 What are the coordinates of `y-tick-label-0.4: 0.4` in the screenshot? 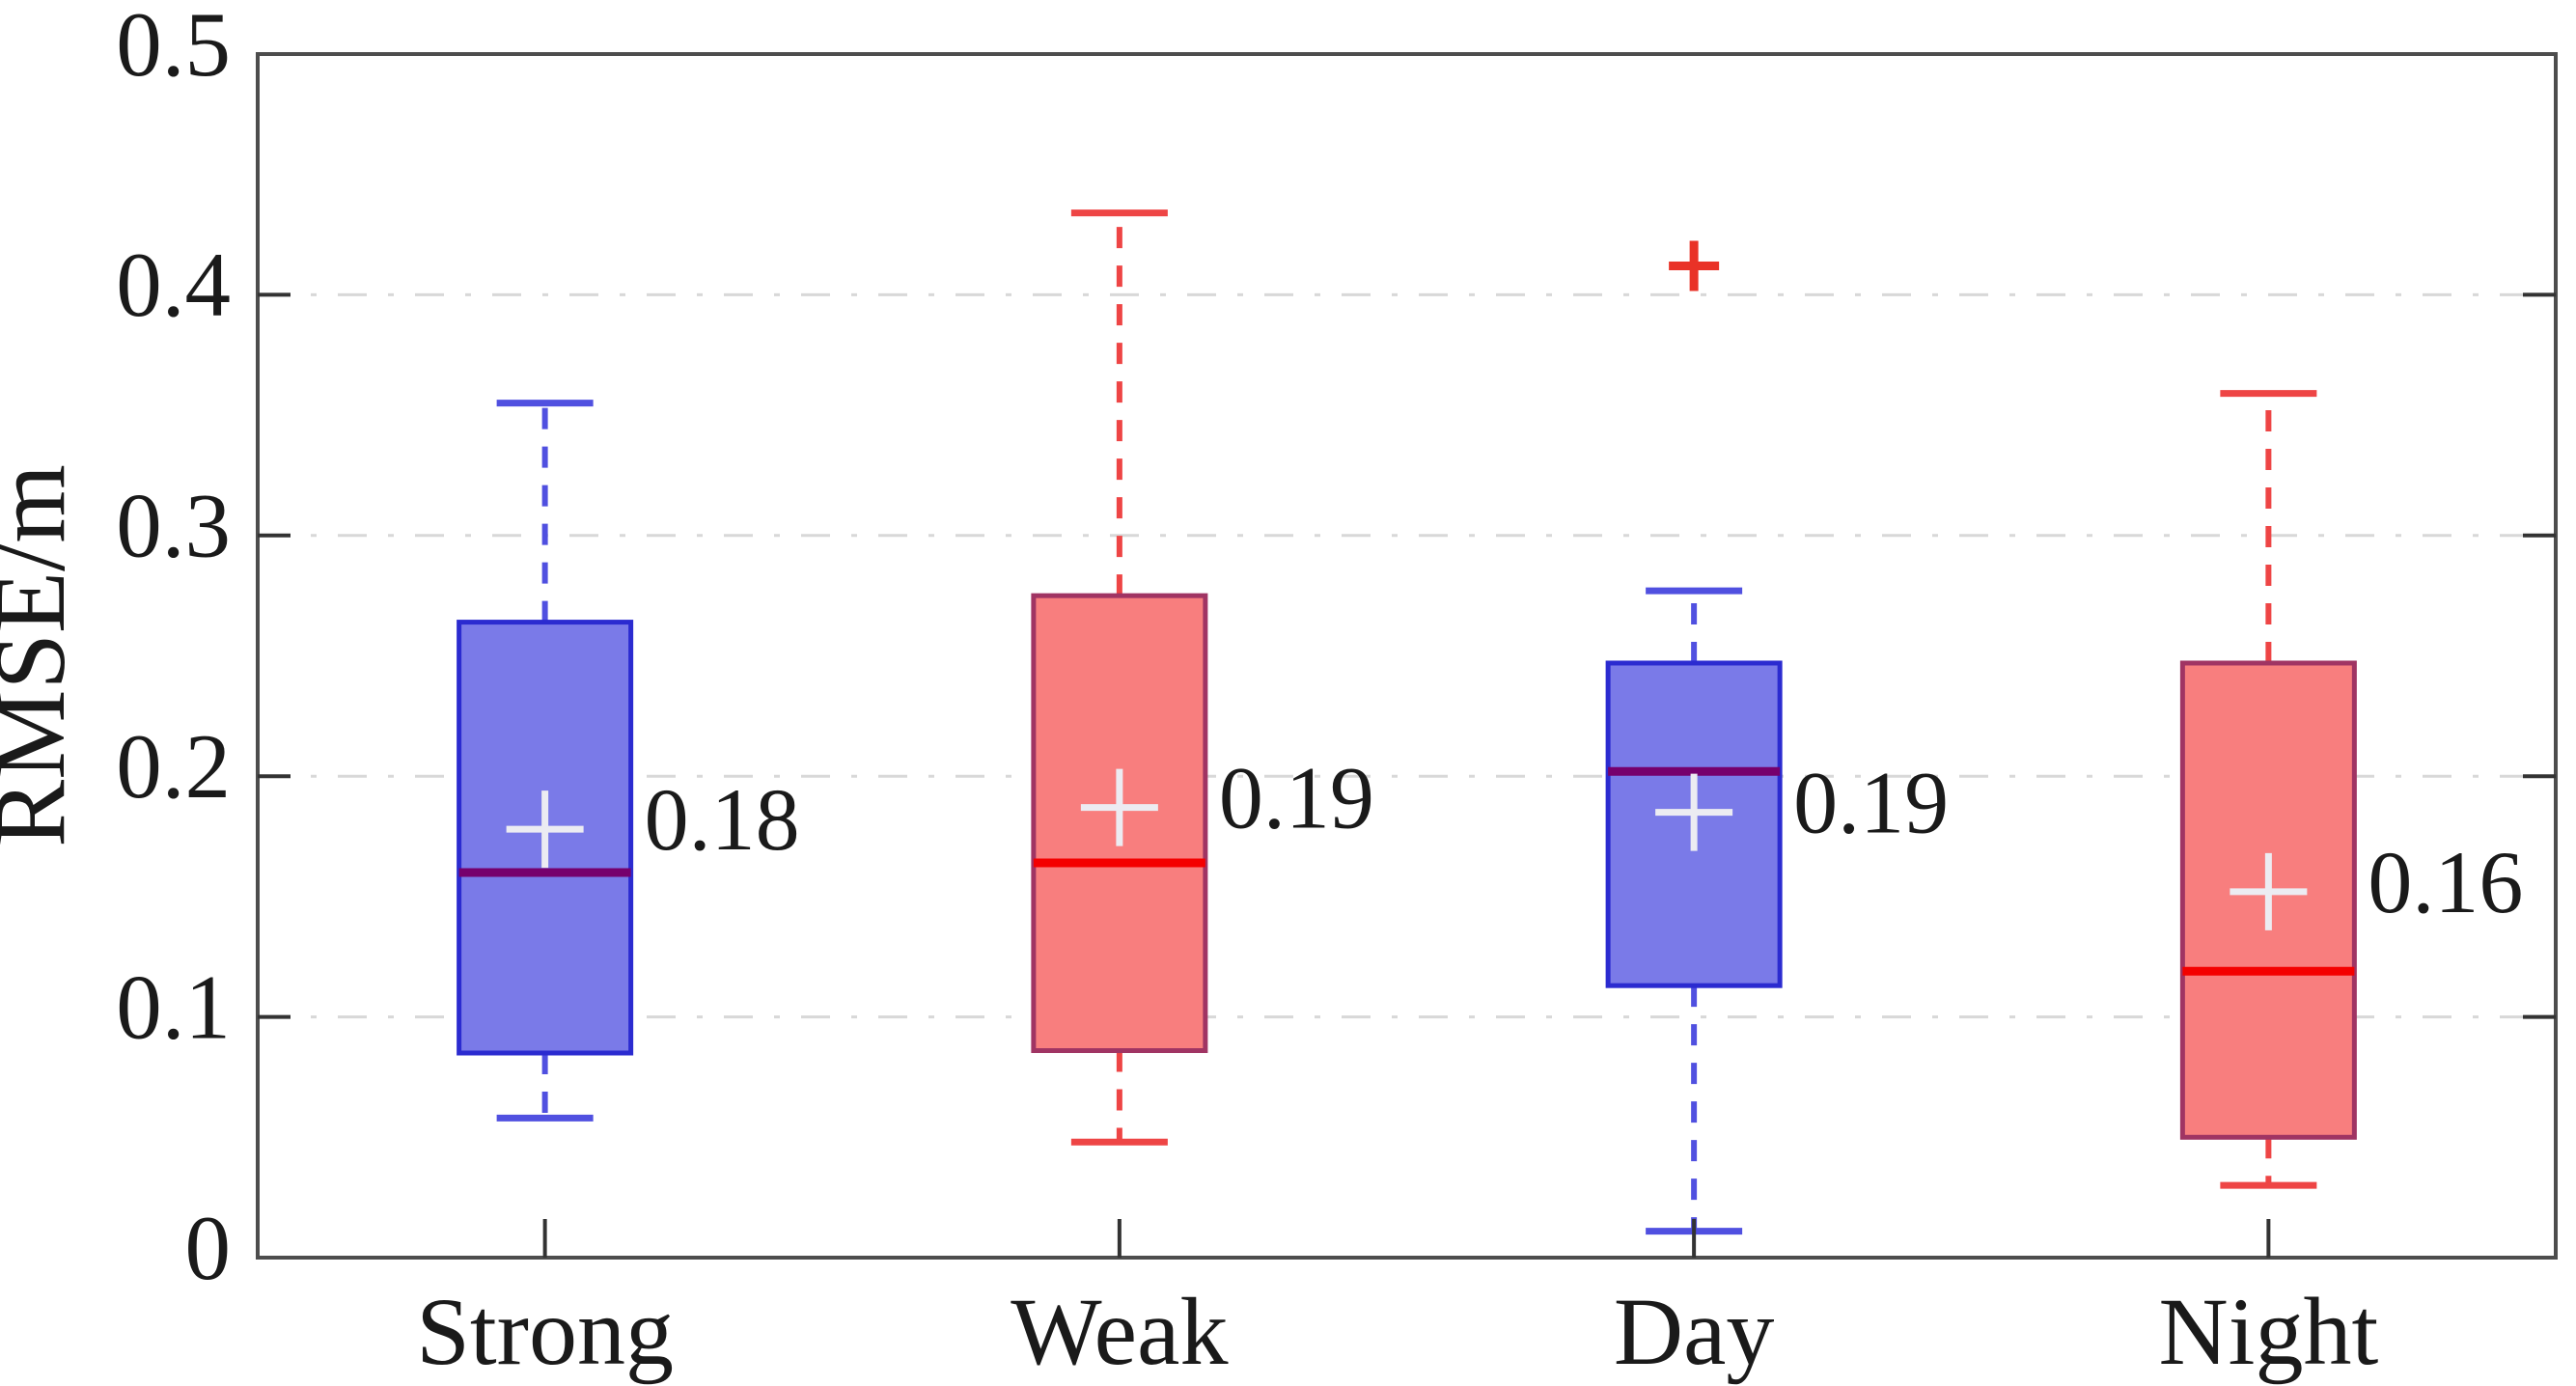 It's located at (173, 285).